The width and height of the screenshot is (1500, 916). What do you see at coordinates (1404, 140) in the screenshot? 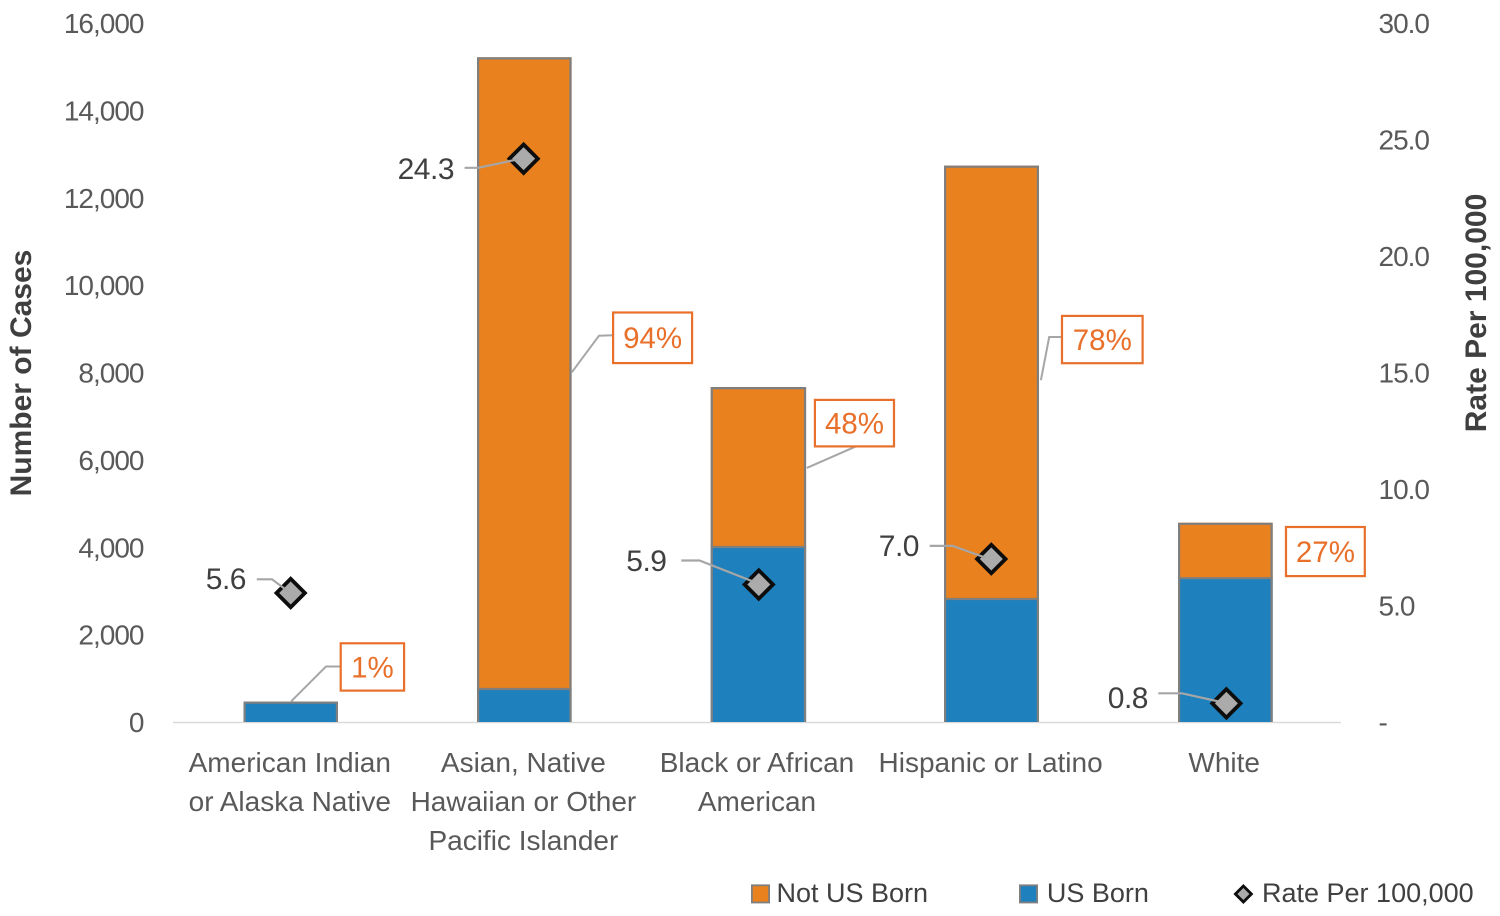
I see `svg-text: 25.0` at bounding box center [1404, 140].